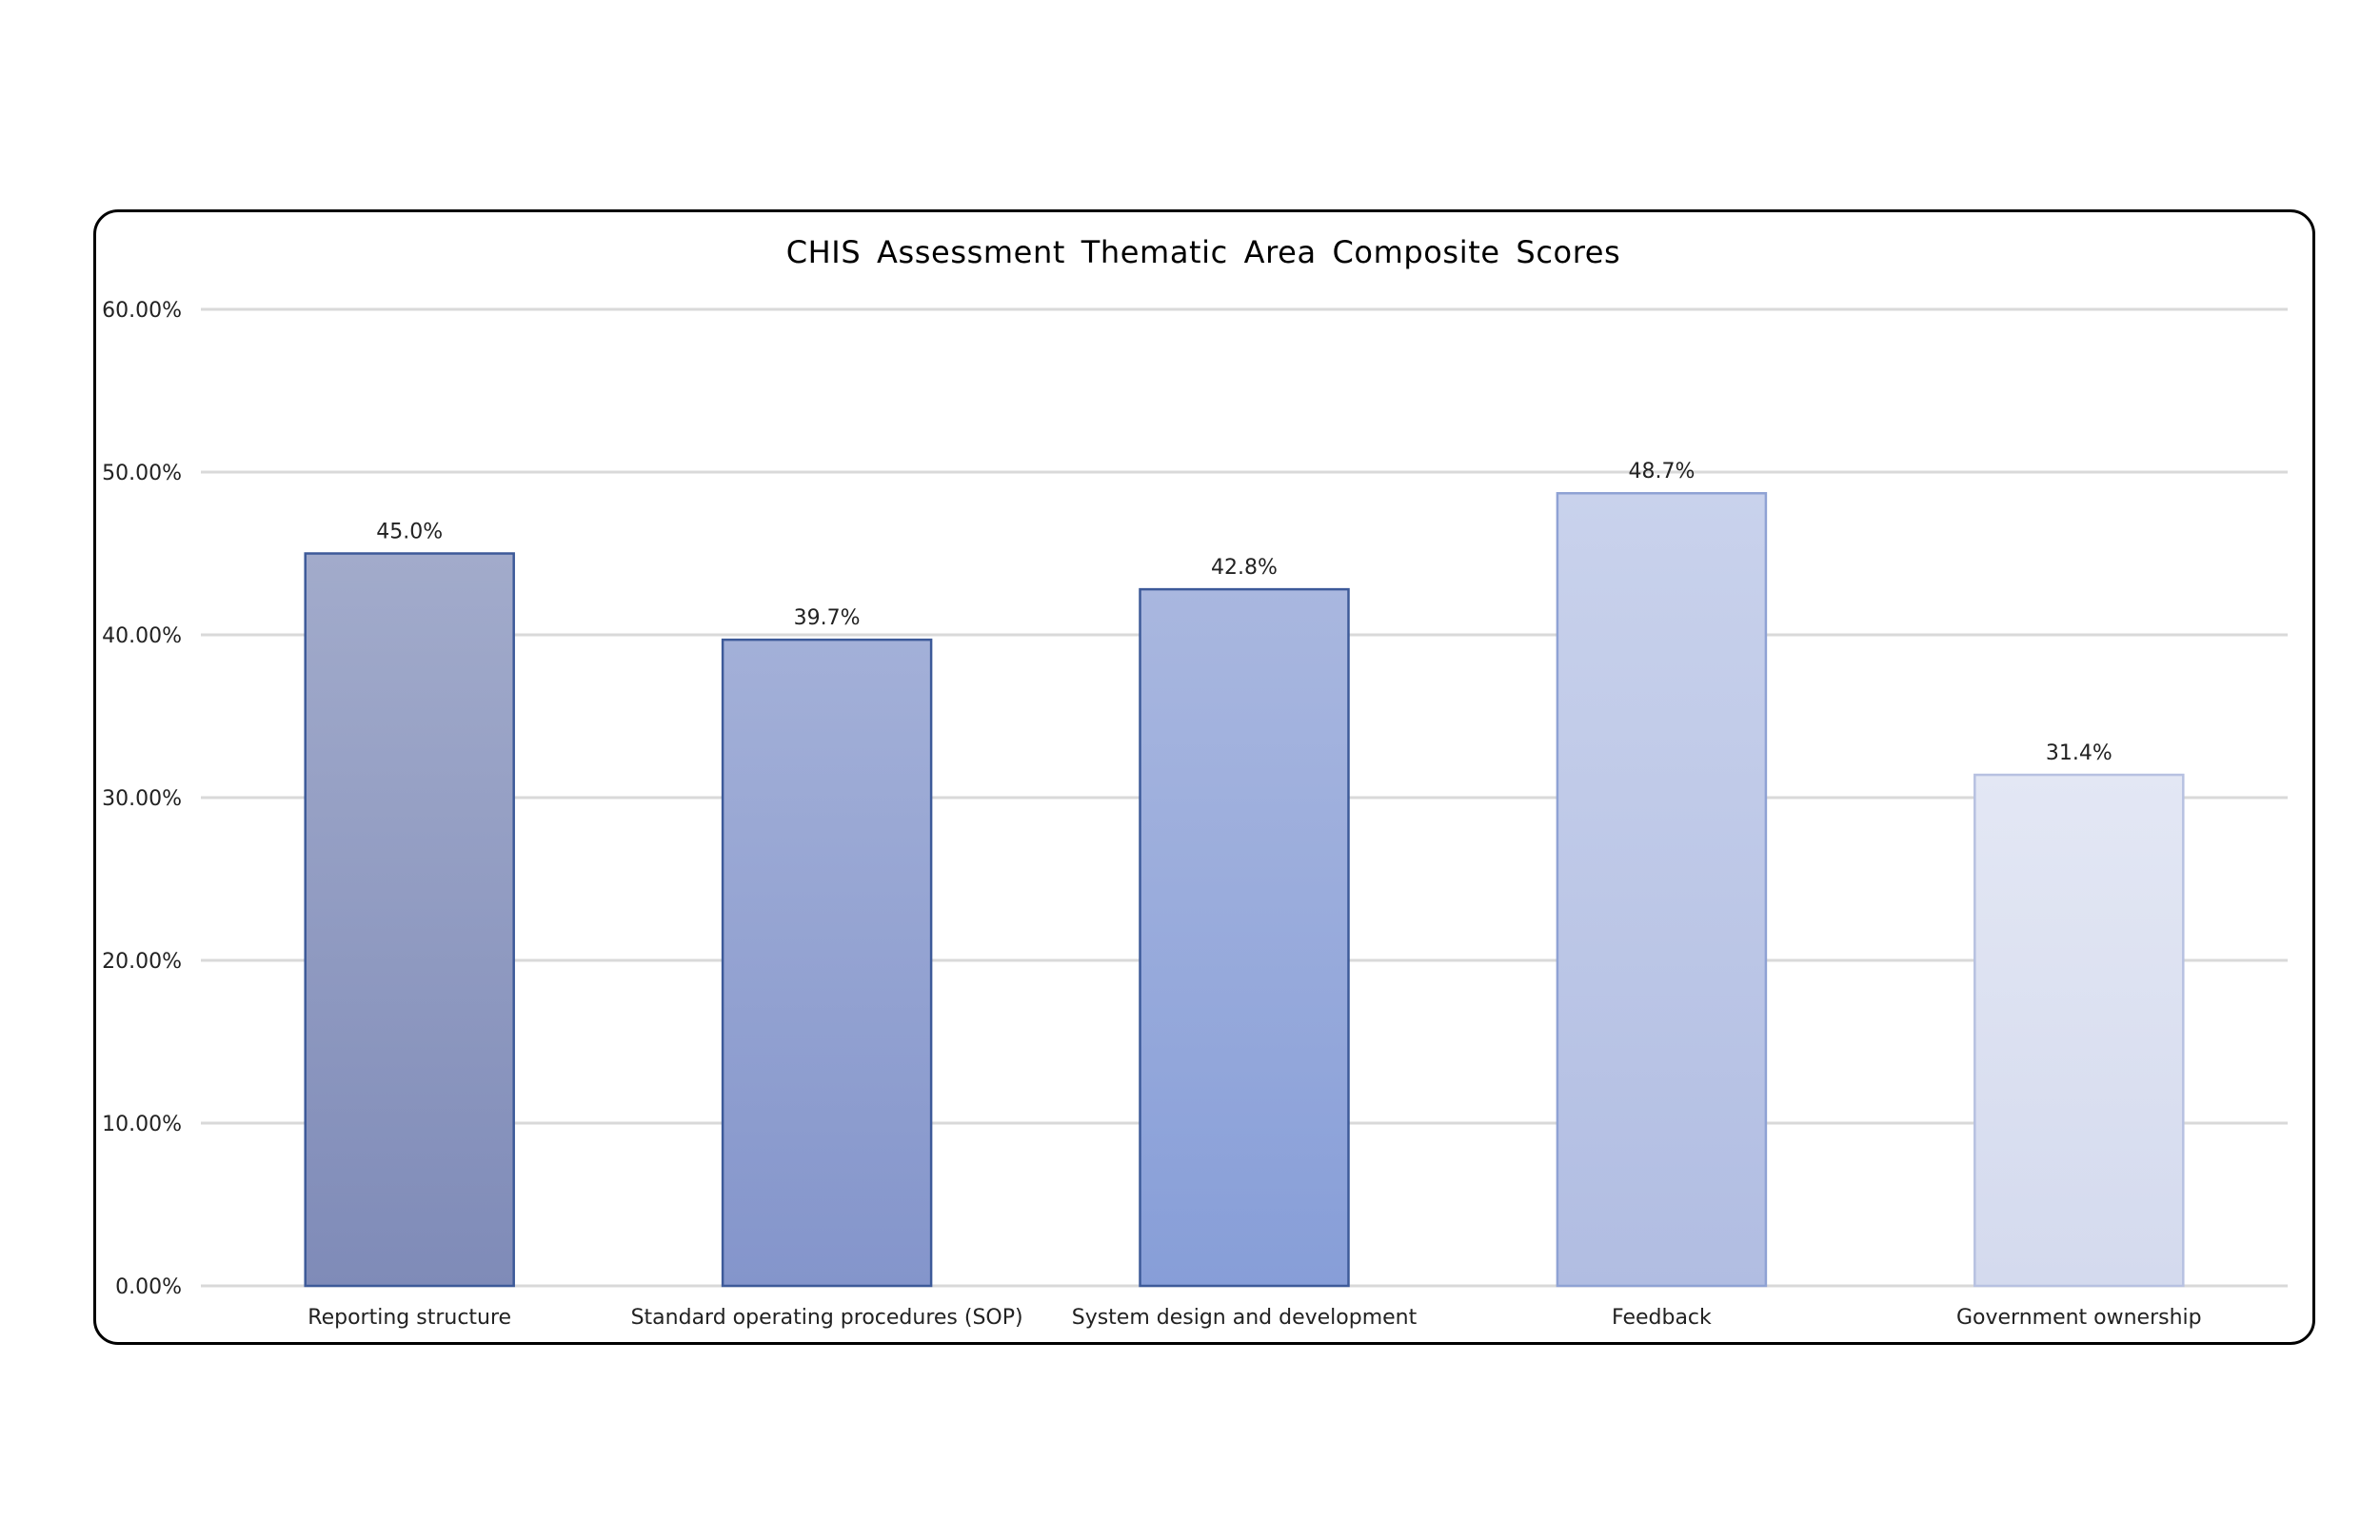  Describe the element at coordinates (142, 473) in the screenshot. I see `y-tick-label: 50.00%` at that location.